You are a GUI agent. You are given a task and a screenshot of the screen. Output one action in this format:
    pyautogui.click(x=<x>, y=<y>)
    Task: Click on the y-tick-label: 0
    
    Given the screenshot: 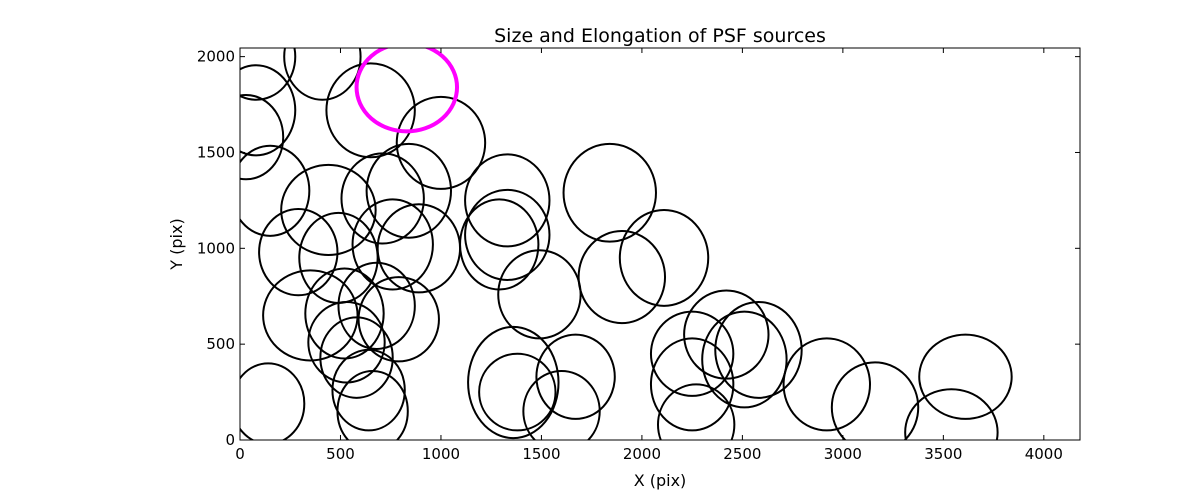 What is the action you would take?
    pyautogui.click(x=230, y=440)
    